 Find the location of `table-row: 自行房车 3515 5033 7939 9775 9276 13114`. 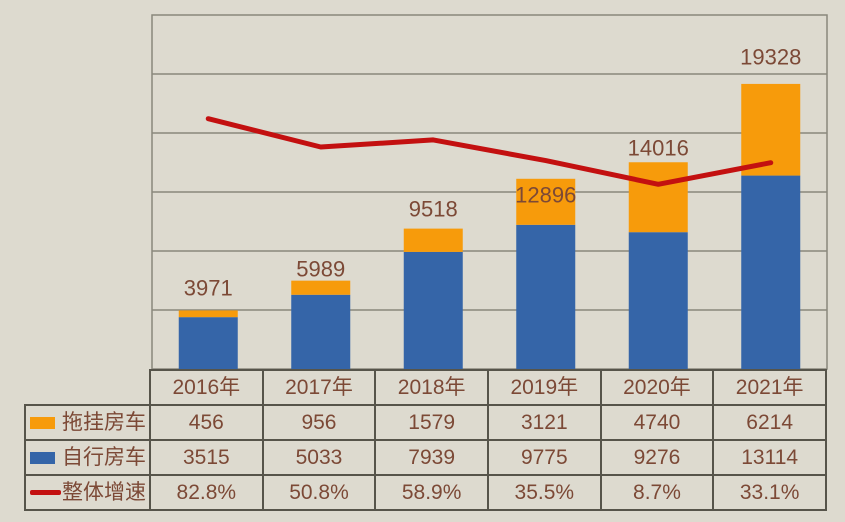

table-row: 自行房车 3515 5033 7939 9775 9276 13114 is located at coordinates (425, 457).